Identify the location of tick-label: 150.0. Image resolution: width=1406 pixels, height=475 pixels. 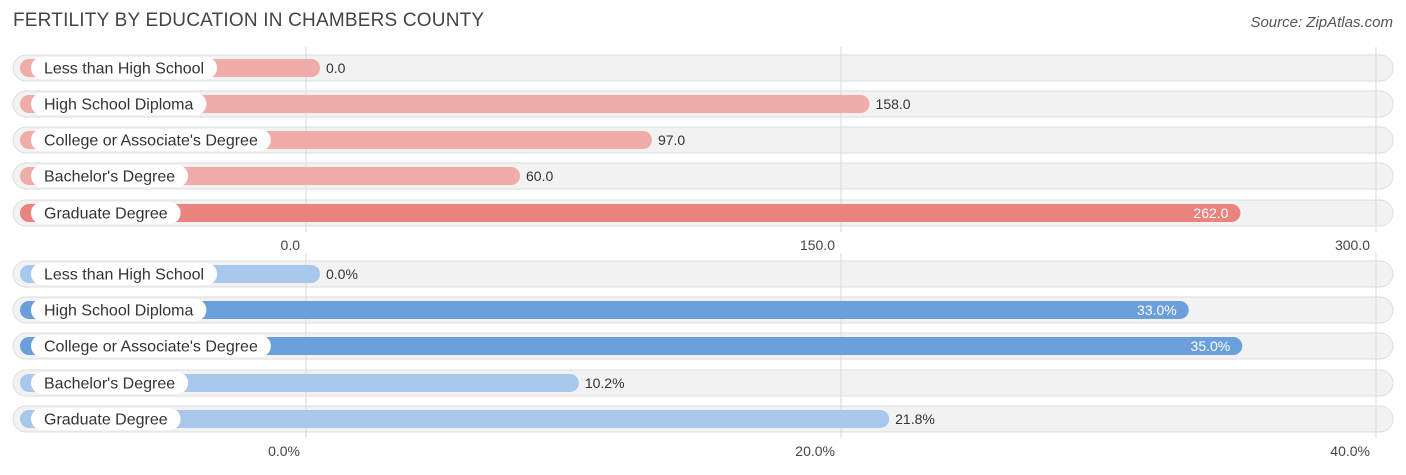
(817, 245).